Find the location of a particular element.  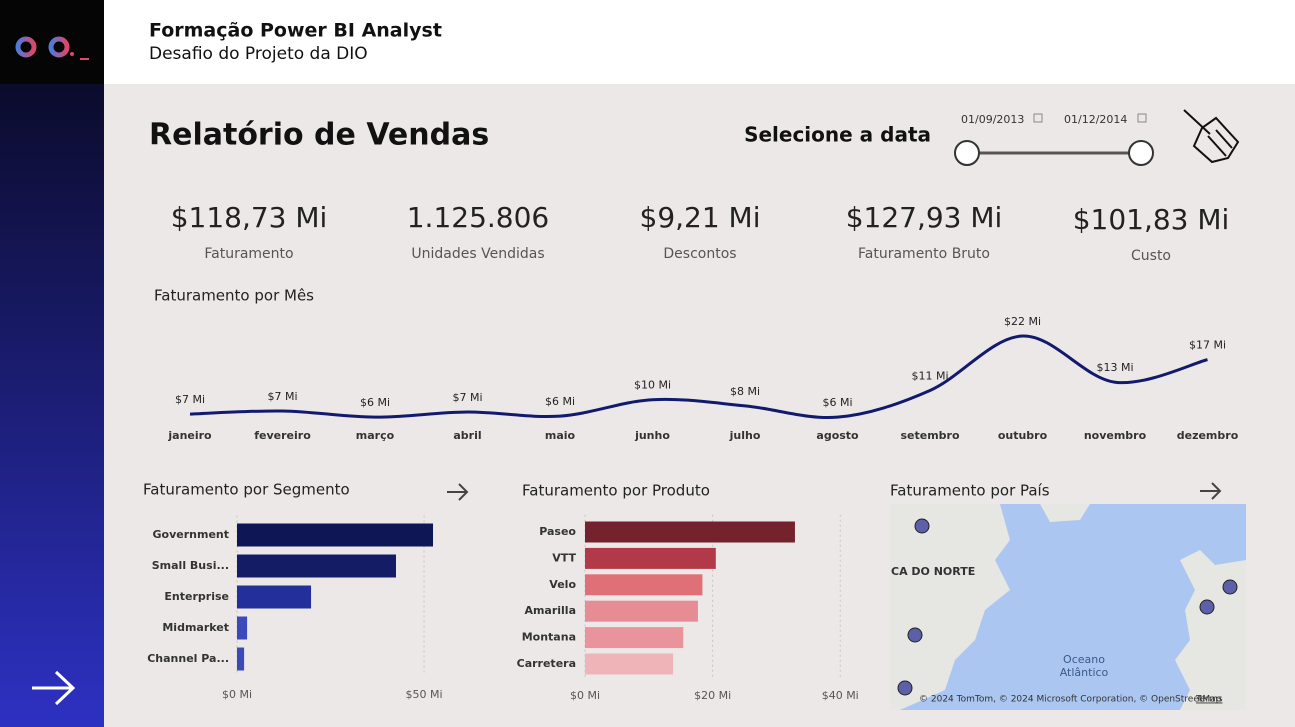

x-tick-label: março is located at coordinates (375, 435).